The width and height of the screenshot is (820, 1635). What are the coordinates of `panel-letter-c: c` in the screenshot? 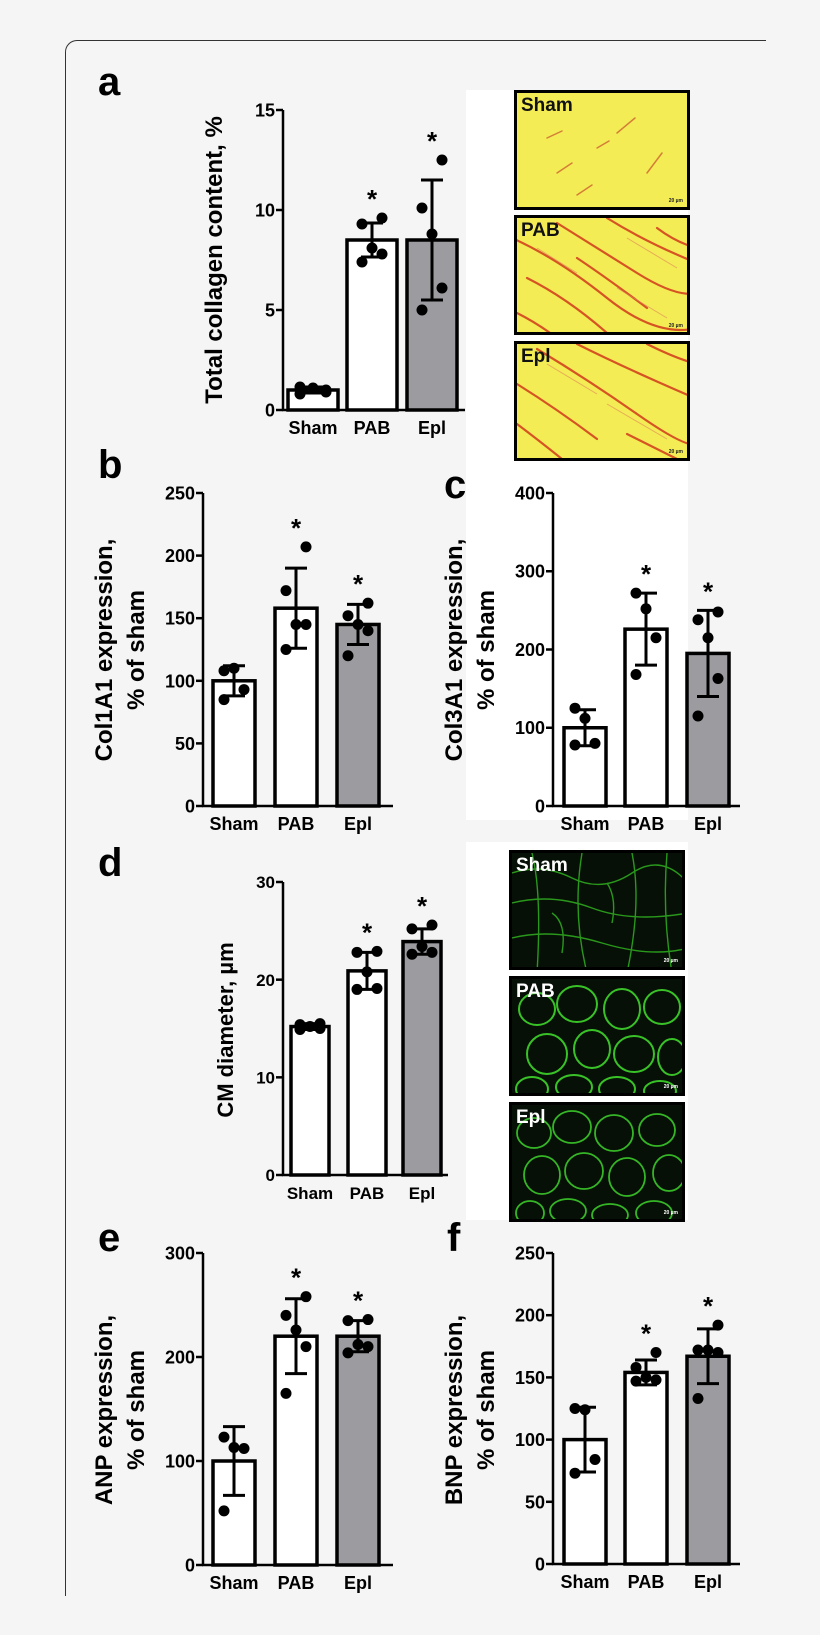 It's located at (455, 485).